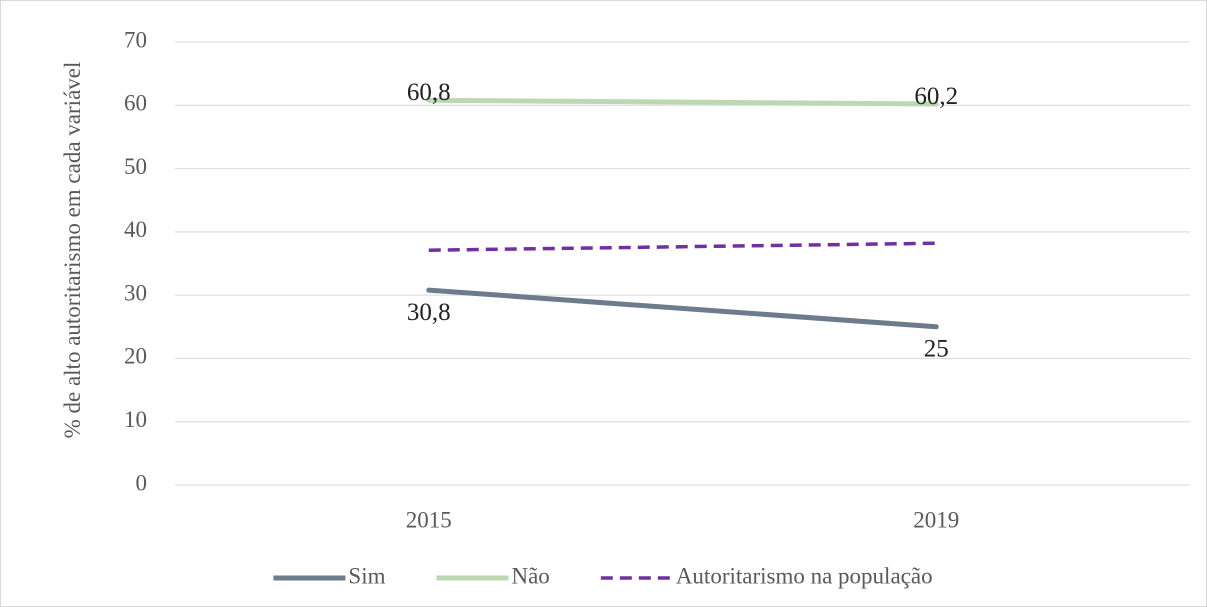 The width and height of the screenshot is (1207, 607). I want to click on y-tick-label: 60, so click(135, 103).